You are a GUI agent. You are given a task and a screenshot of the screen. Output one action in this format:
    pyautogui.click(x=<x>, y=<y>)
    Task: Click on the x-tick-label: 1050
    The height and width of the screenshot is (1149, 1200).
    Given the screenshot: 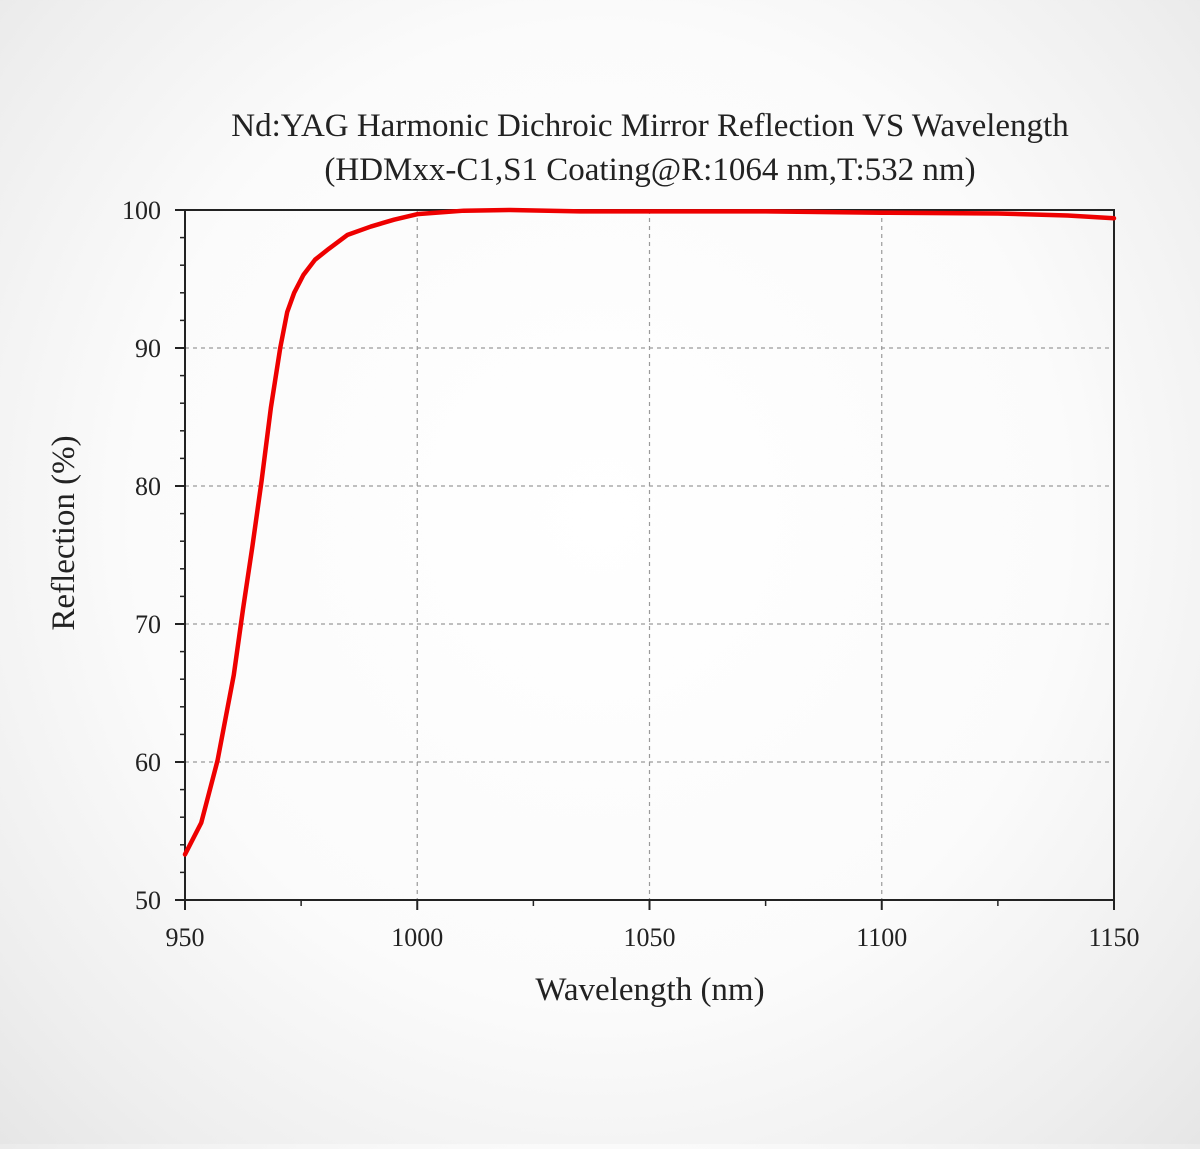 What is the action you would take?
    pyautogui.click(x=650, y=937)
    